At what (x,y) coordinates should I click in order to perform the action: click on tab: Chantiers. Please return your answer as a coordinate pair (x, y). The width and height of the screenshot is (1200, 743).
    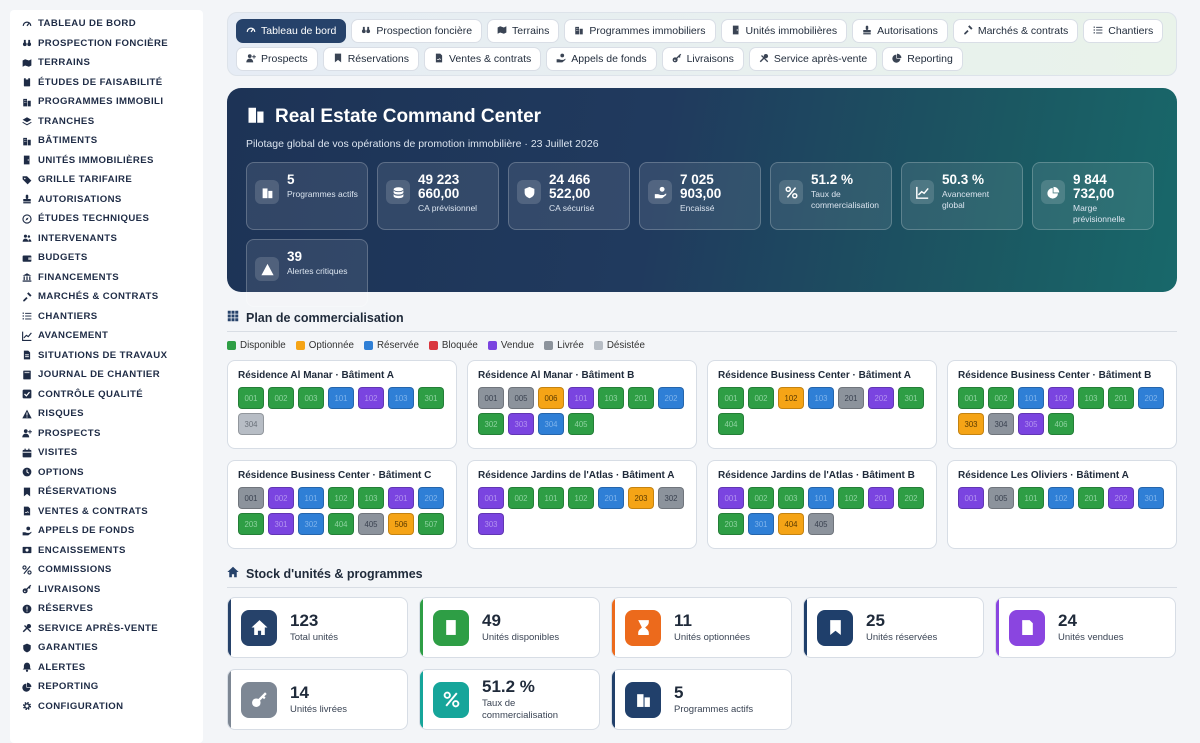
    Looking at the image, I should click on (1123, 31).